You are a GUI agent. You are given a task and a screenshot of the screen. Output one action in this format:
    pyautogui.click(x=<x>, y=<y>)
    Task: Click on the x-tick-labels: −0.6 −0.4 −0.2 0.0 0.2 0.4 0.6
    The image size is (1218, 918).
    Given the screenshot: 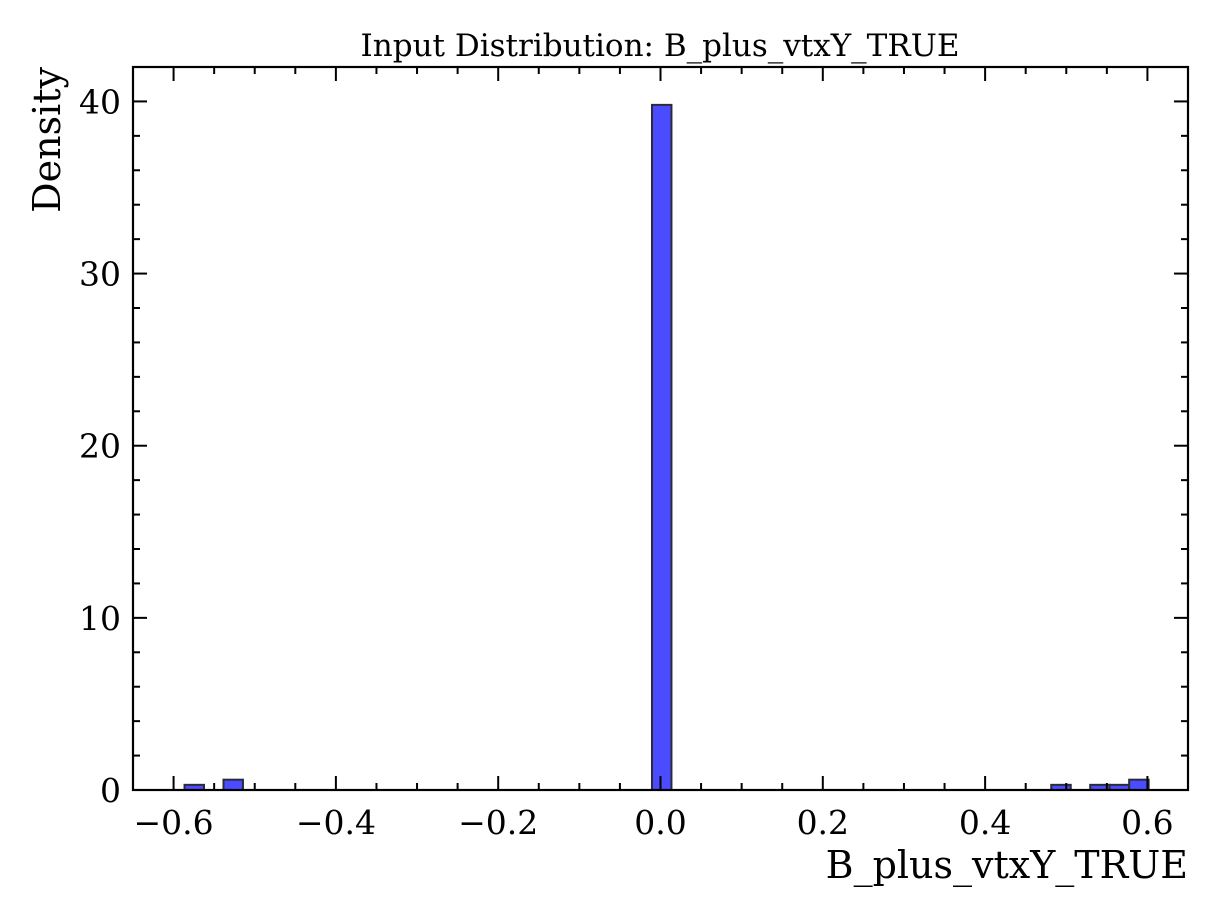 What is the action you would take?
    pyautogui.click(x=654, y=822)
    